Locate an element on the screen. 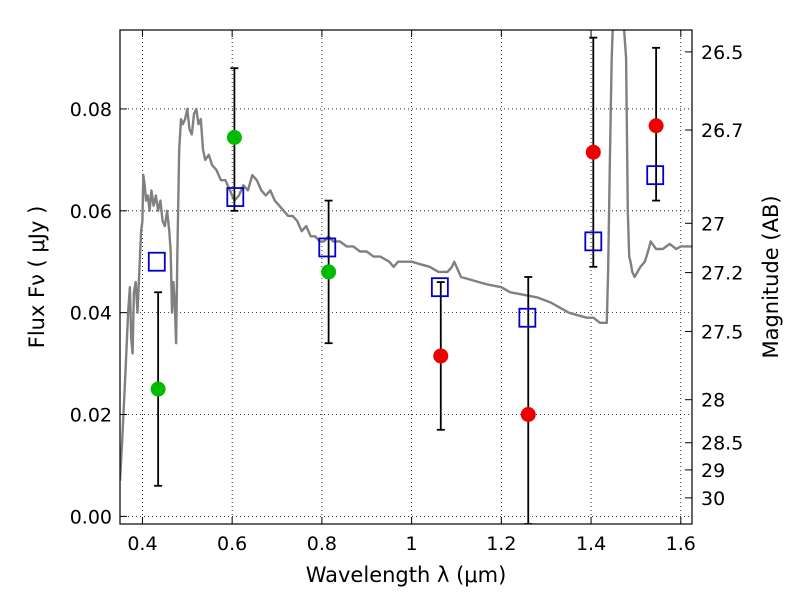 The image size is (800, 600). mag-tick-label: 26.7 is located at coordinates (722, 131).